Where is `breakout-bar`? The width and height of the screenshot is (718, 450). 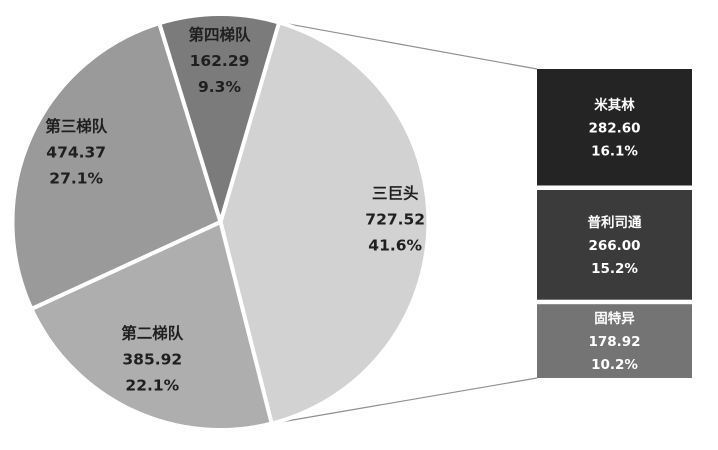
breakout-bar is located at coordinates (614, 223).